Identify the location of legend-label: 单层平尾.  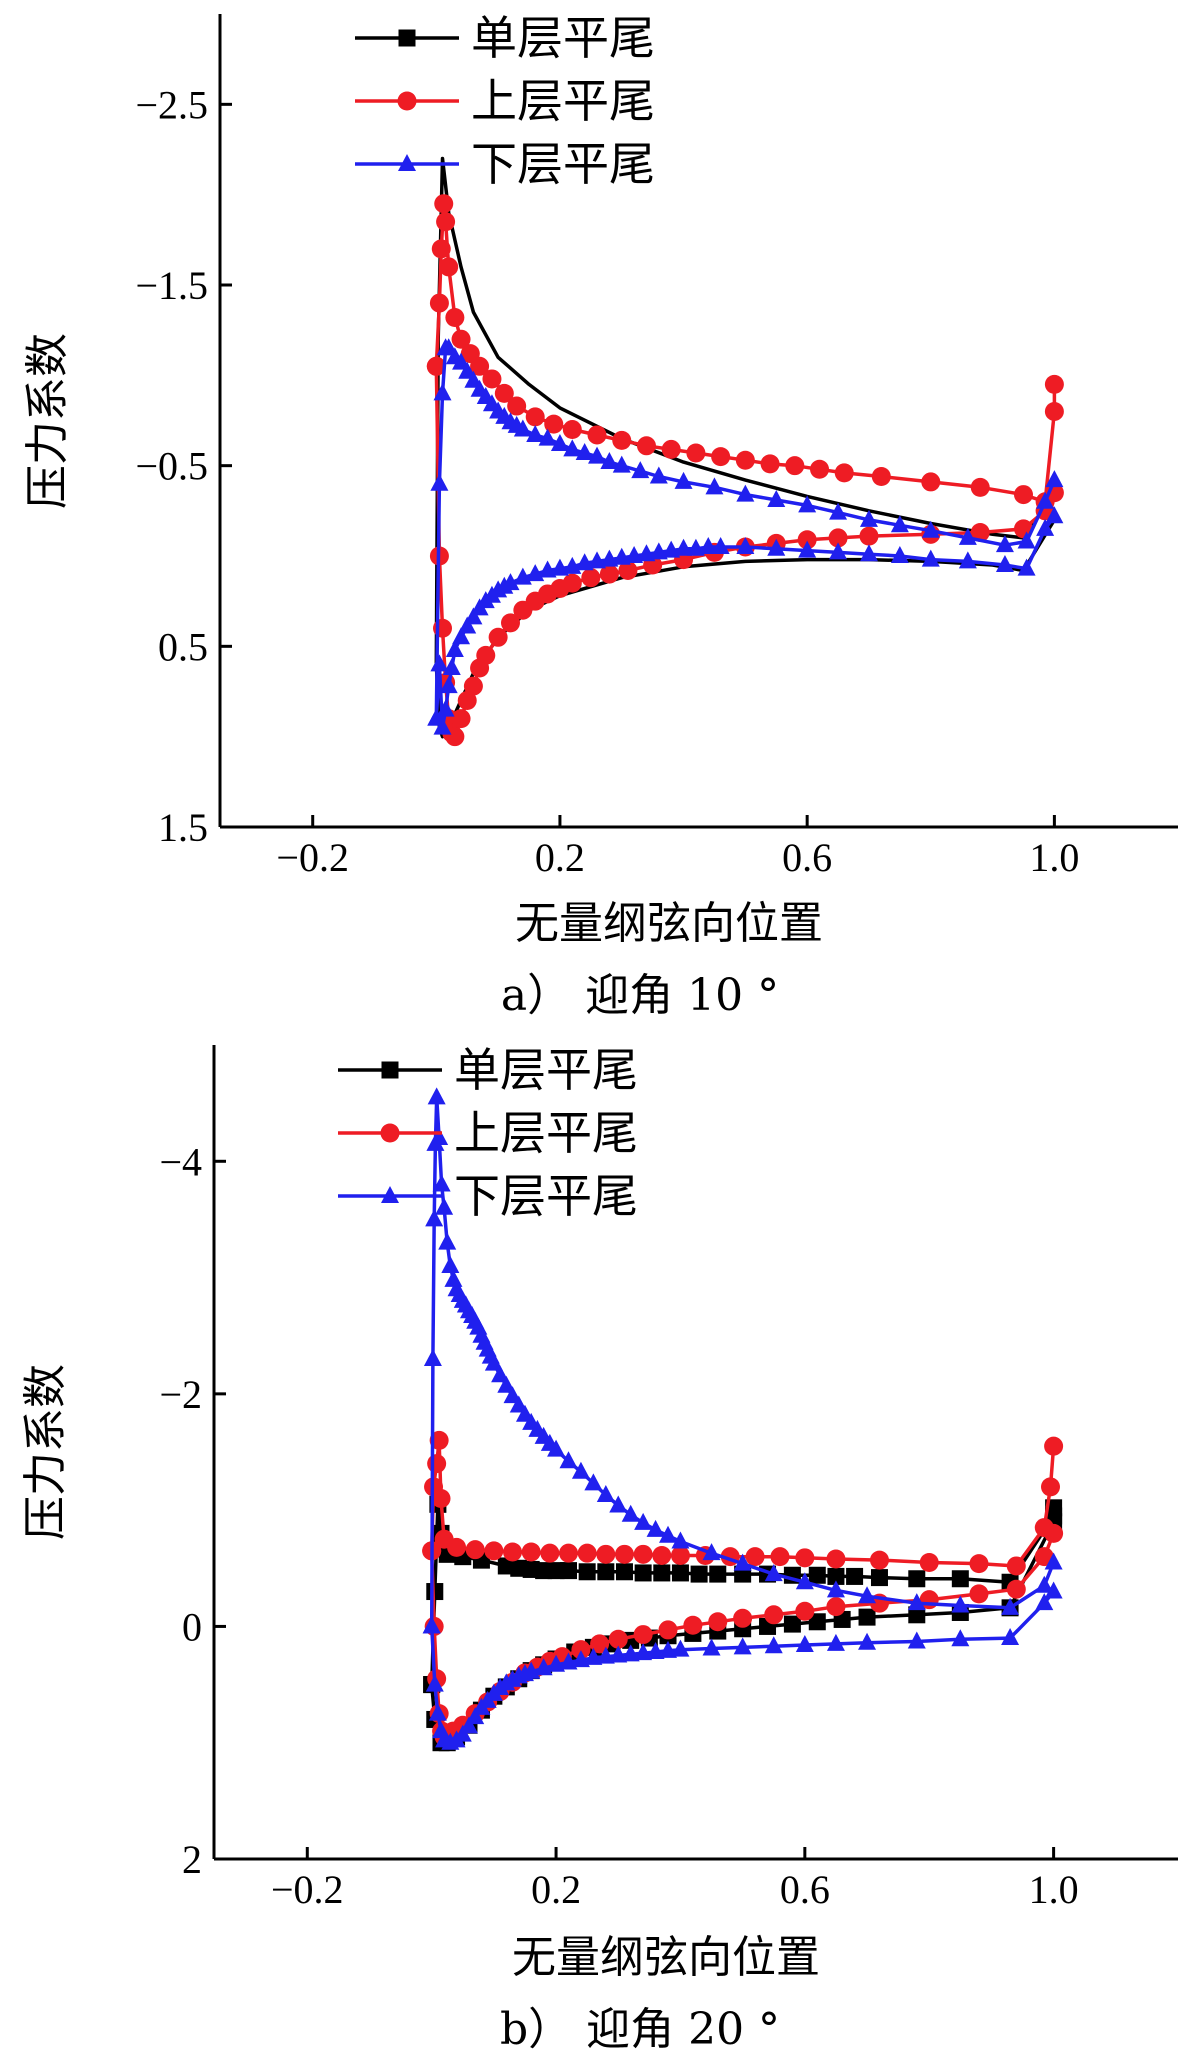
(563, 38).